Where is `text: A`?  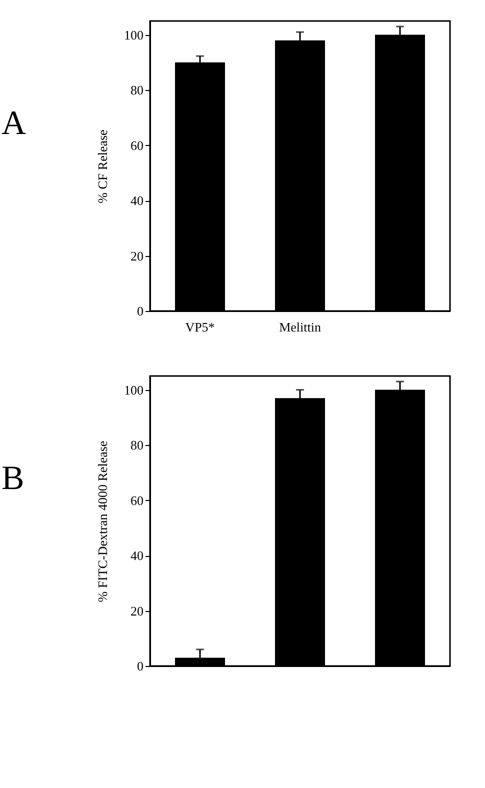
text: A is located at coordinates (14, 123).